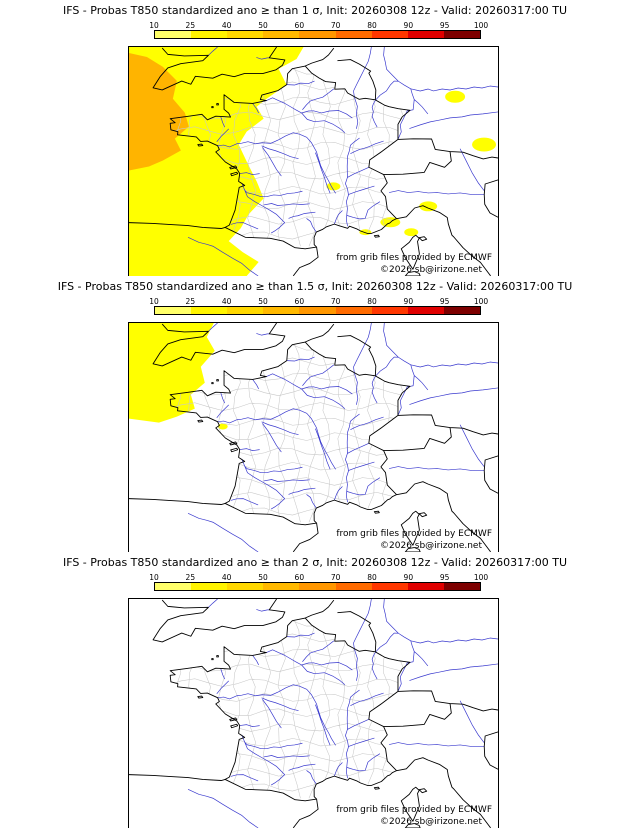 The image size is (630, 828). Describe the element at coordinates (172, 373) in the screenshot. I see `probability-area-low` at that location.